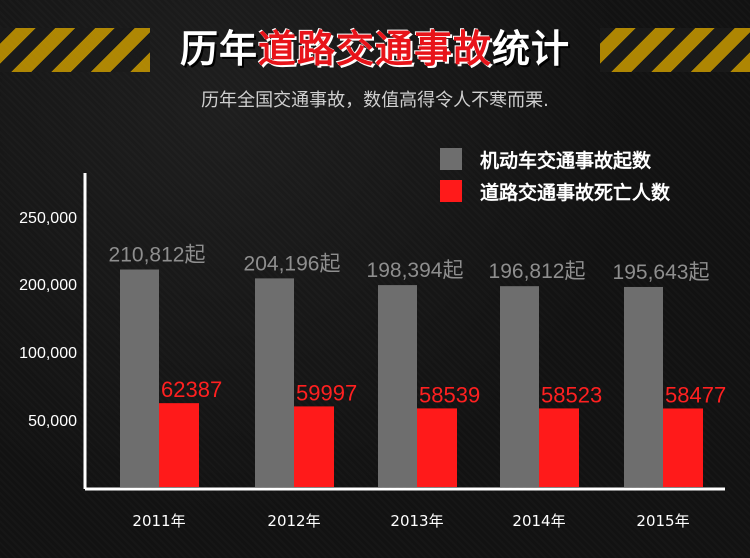 This screenshot has height=558, width=750. I want to click on legend-swatch-deaths, so click(451, 191).